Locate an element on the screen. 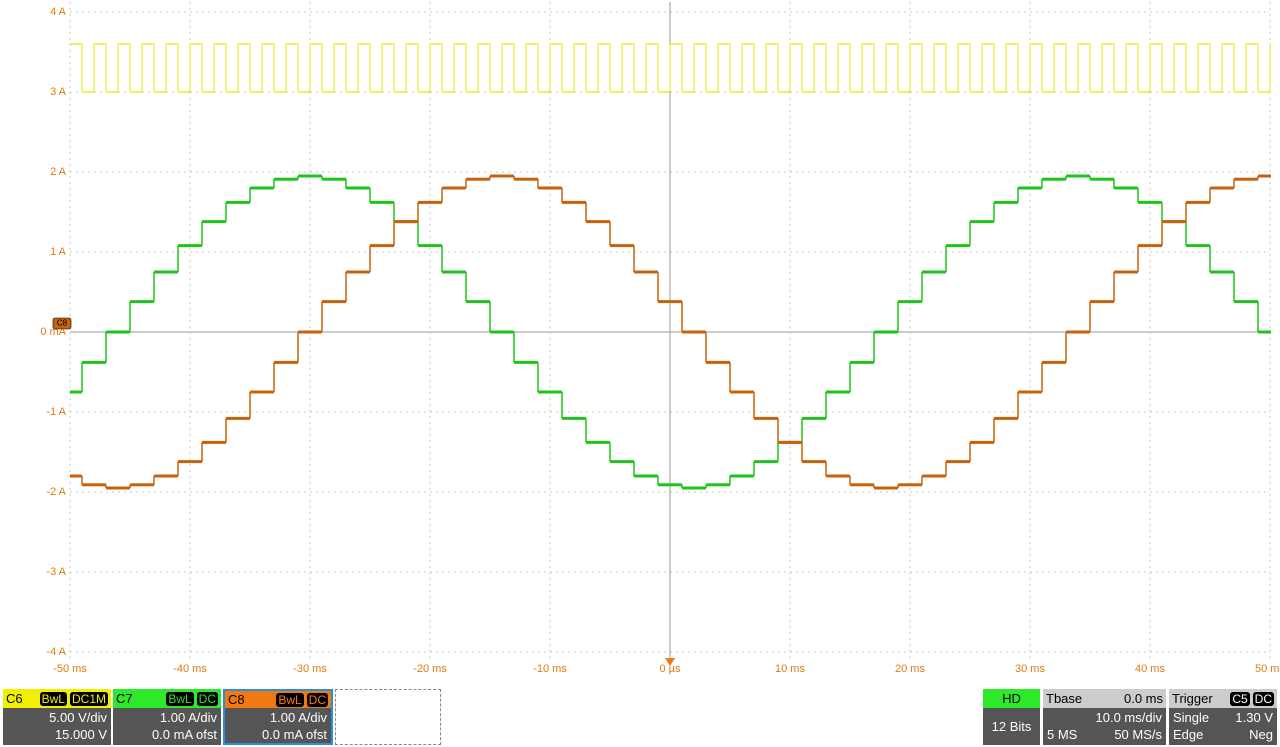 The image size is (1280, 747). x-tick-label: -40 ms is located at coordinates (190, 669).